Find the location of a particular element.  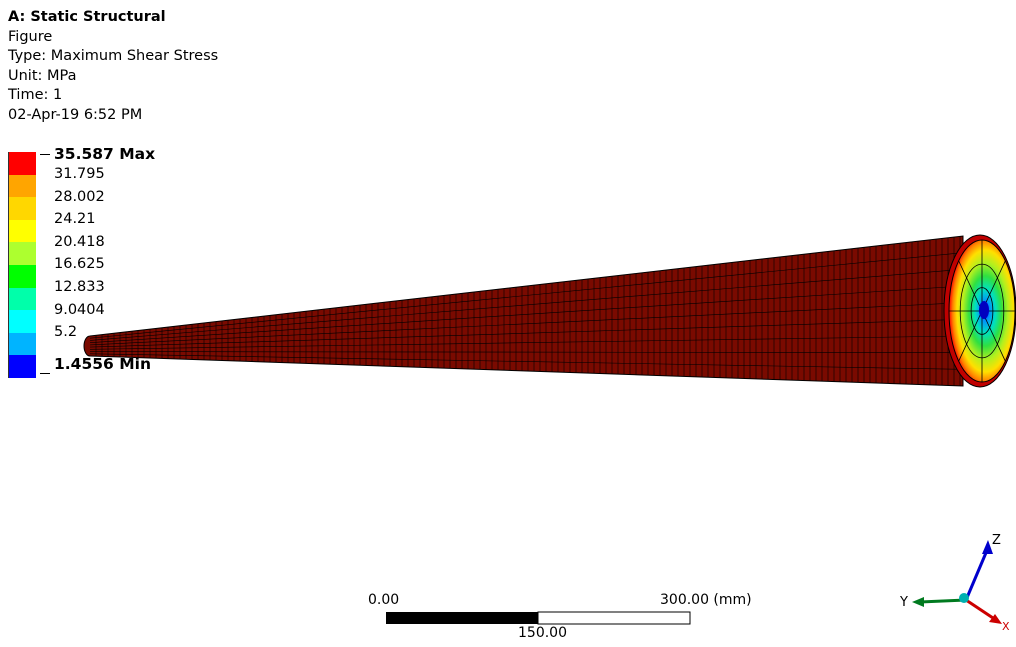

figure-label: Figure is located at coordinates (30, 36).